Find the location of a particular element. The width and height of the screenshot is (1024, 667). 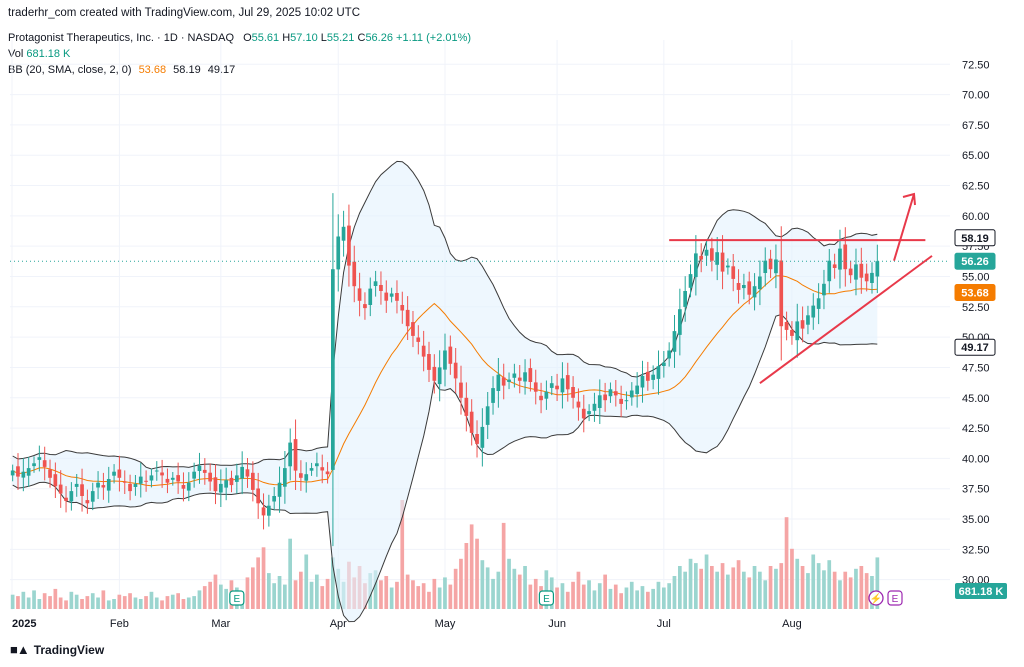

close-value: 56.26 is located at coordinates (379, 38).